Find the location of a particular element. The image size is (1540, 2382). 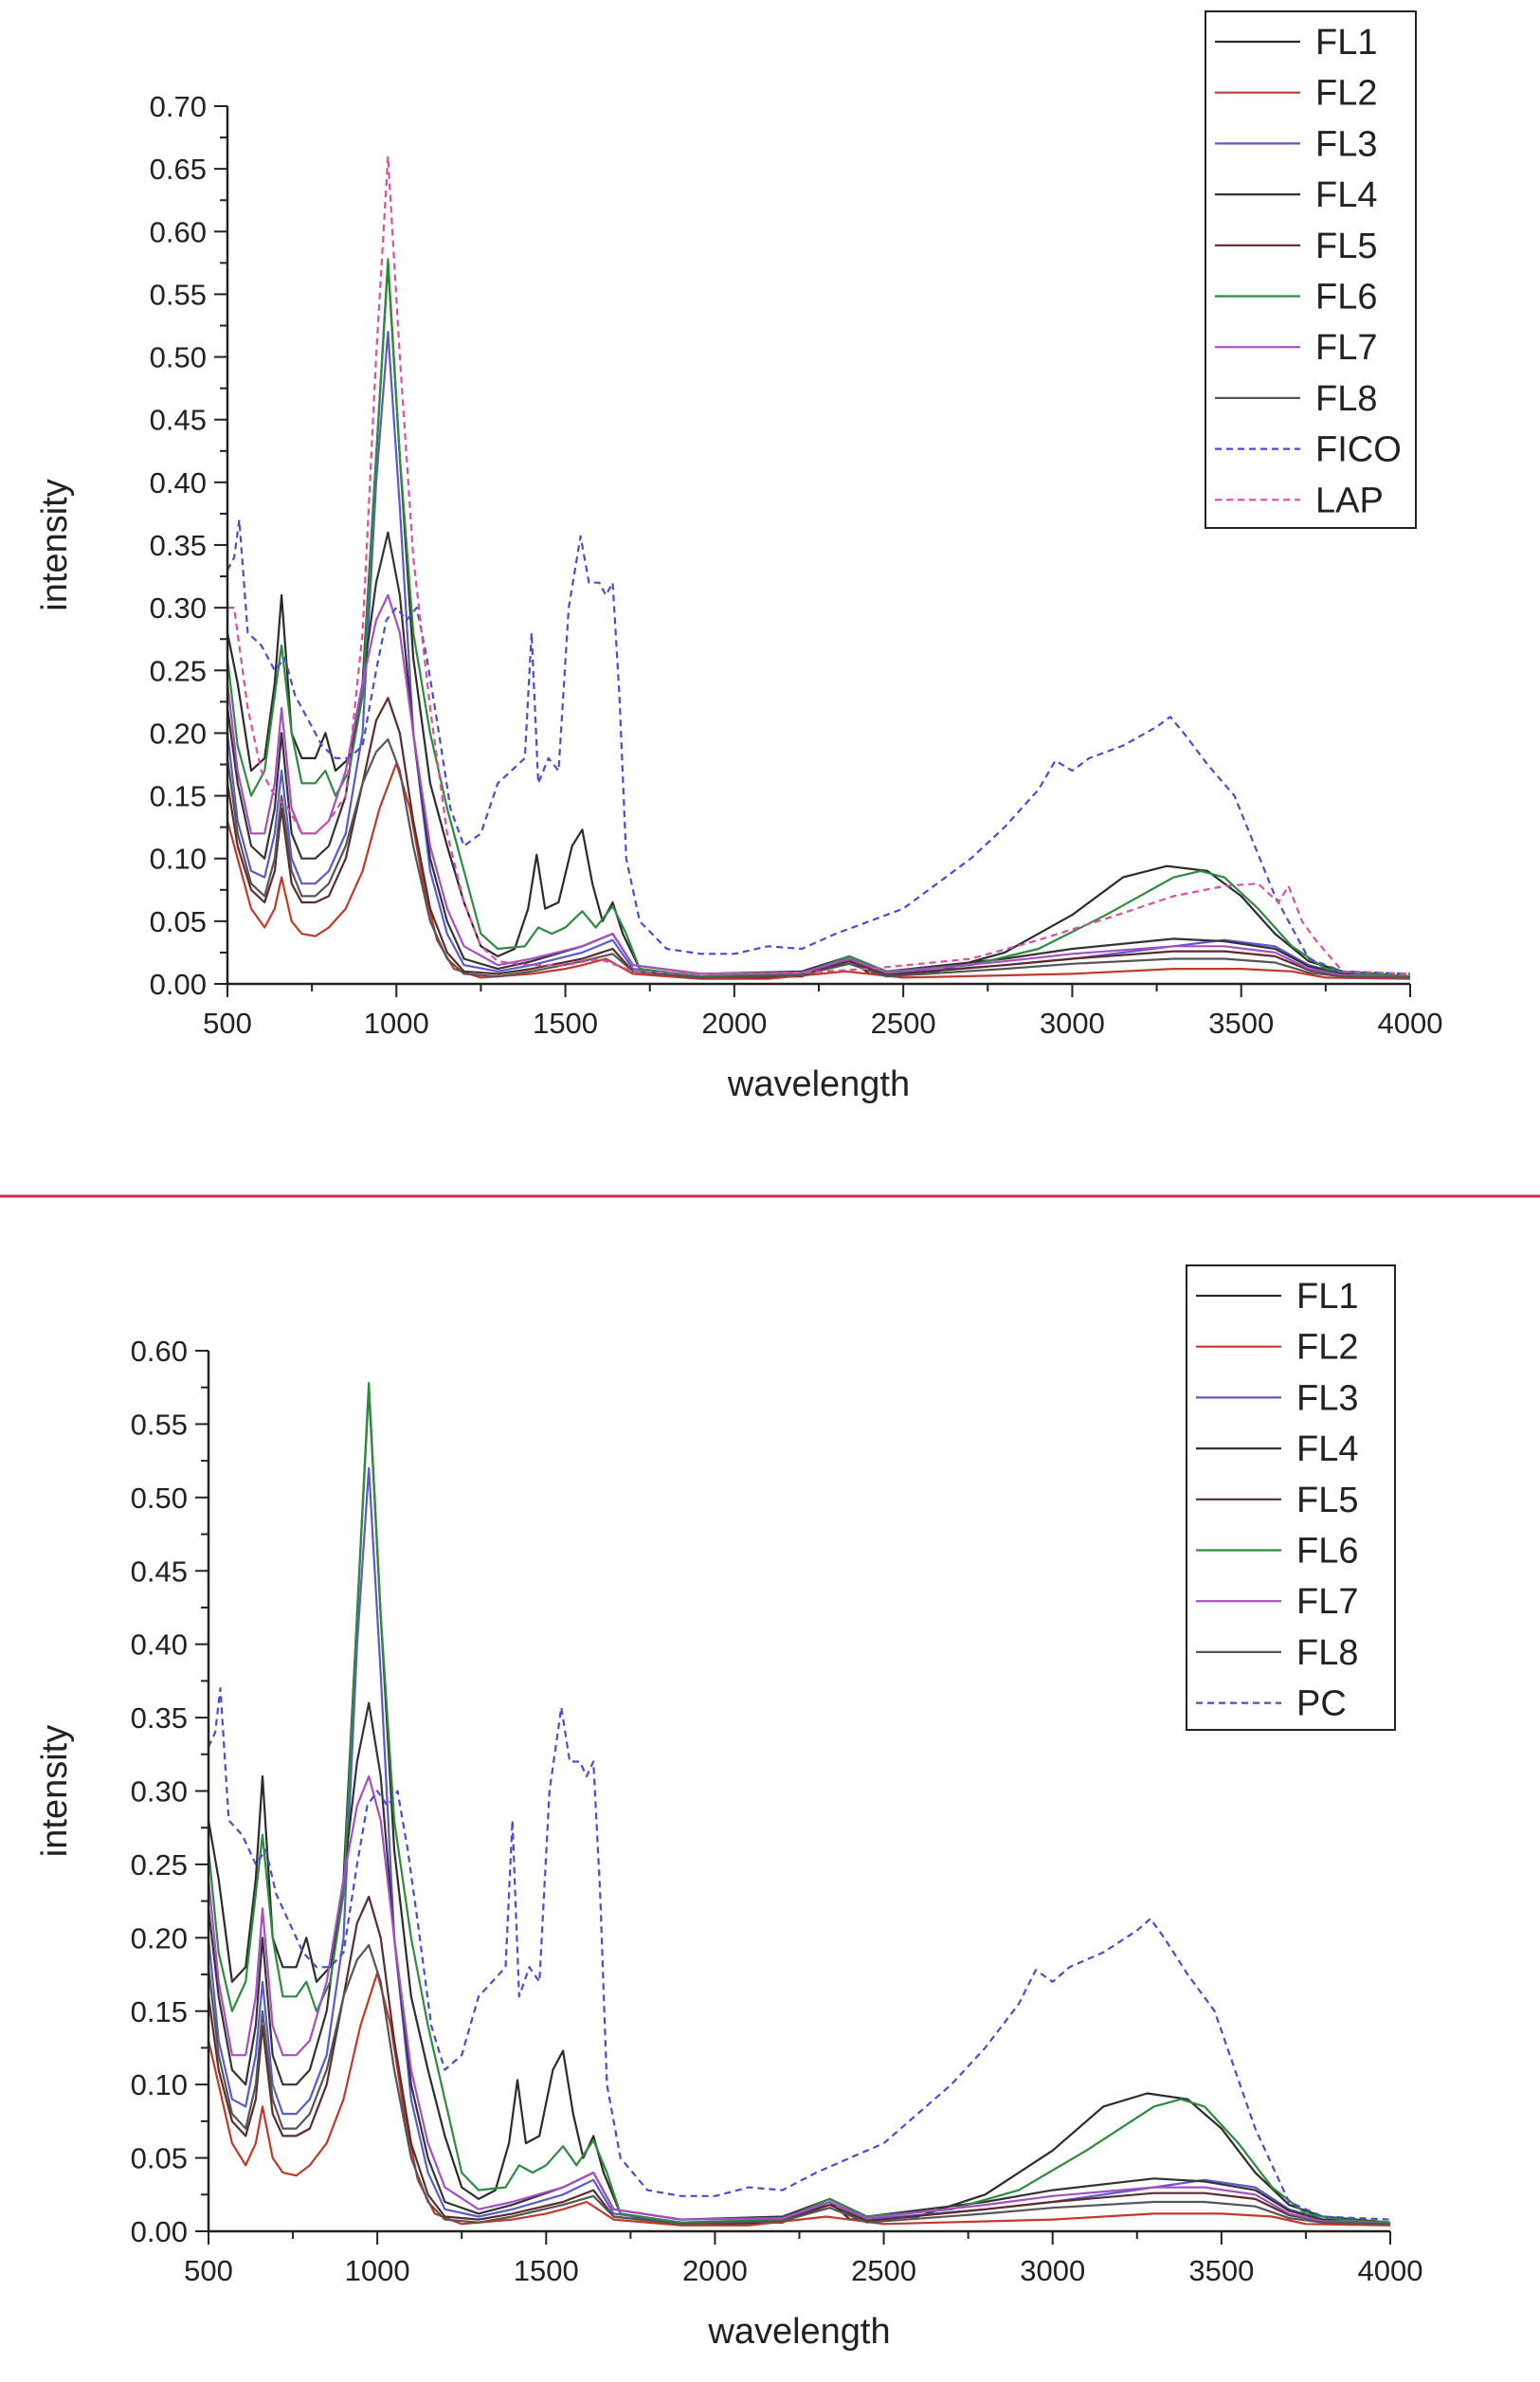

legend: FL1 FL2 FL3 FL4 FL5 FL6 FL7 FL8 PC is located at coordinates (1291, 1497).